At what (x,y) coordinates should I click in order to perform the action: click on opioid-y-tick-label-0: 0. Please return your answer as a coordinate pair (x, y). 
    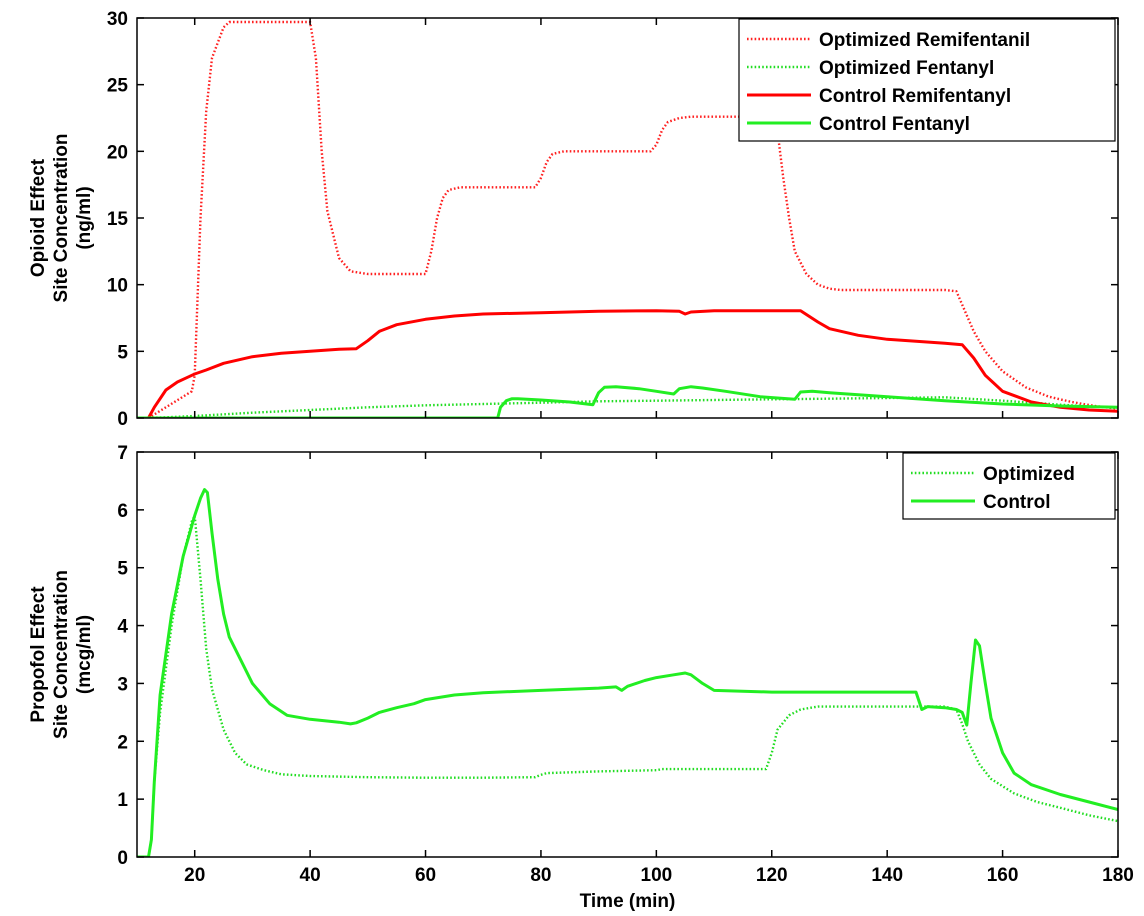
    Looking at the image, I should click on (122, 419).